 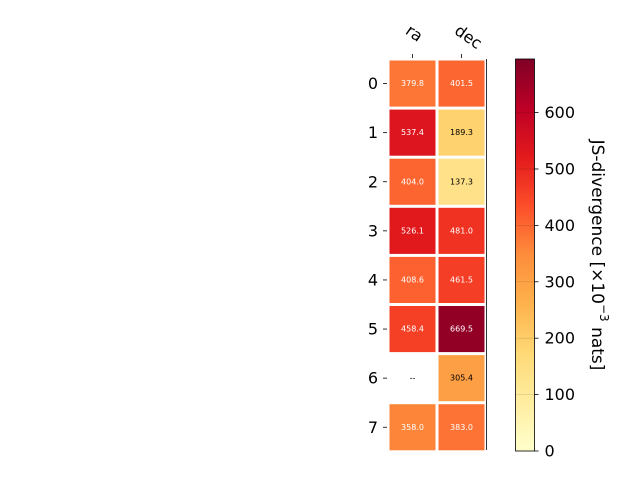 I want to click on row-tick-label: 2, so click(x=373, y=181).